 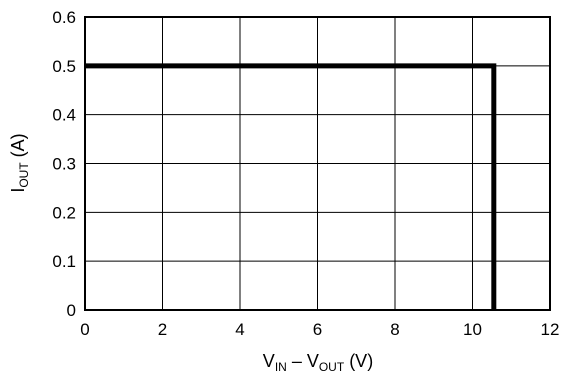 I want to click on y-axis-title-unit: (A), so click(x=18, y=147).